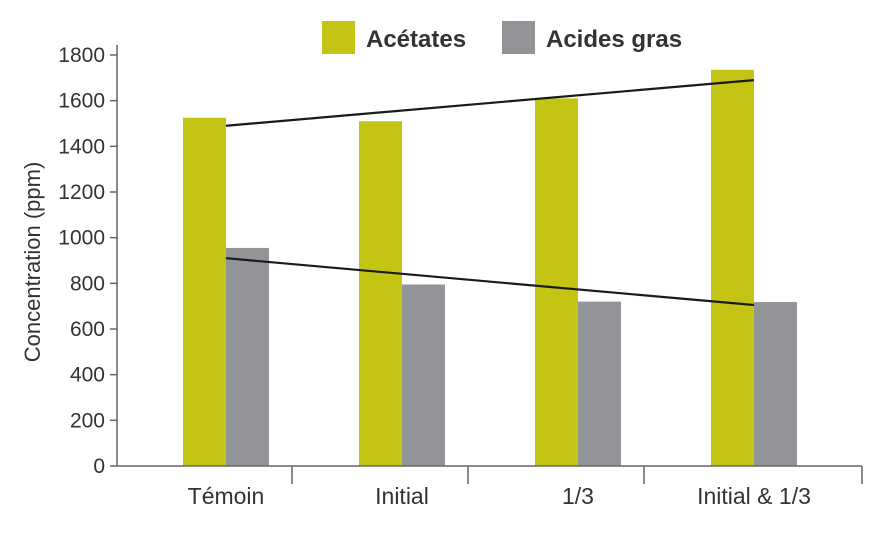 The width and height of the screenshot is (883, 547). I want to click on bar-acetates-temoin, so click(204, 292).